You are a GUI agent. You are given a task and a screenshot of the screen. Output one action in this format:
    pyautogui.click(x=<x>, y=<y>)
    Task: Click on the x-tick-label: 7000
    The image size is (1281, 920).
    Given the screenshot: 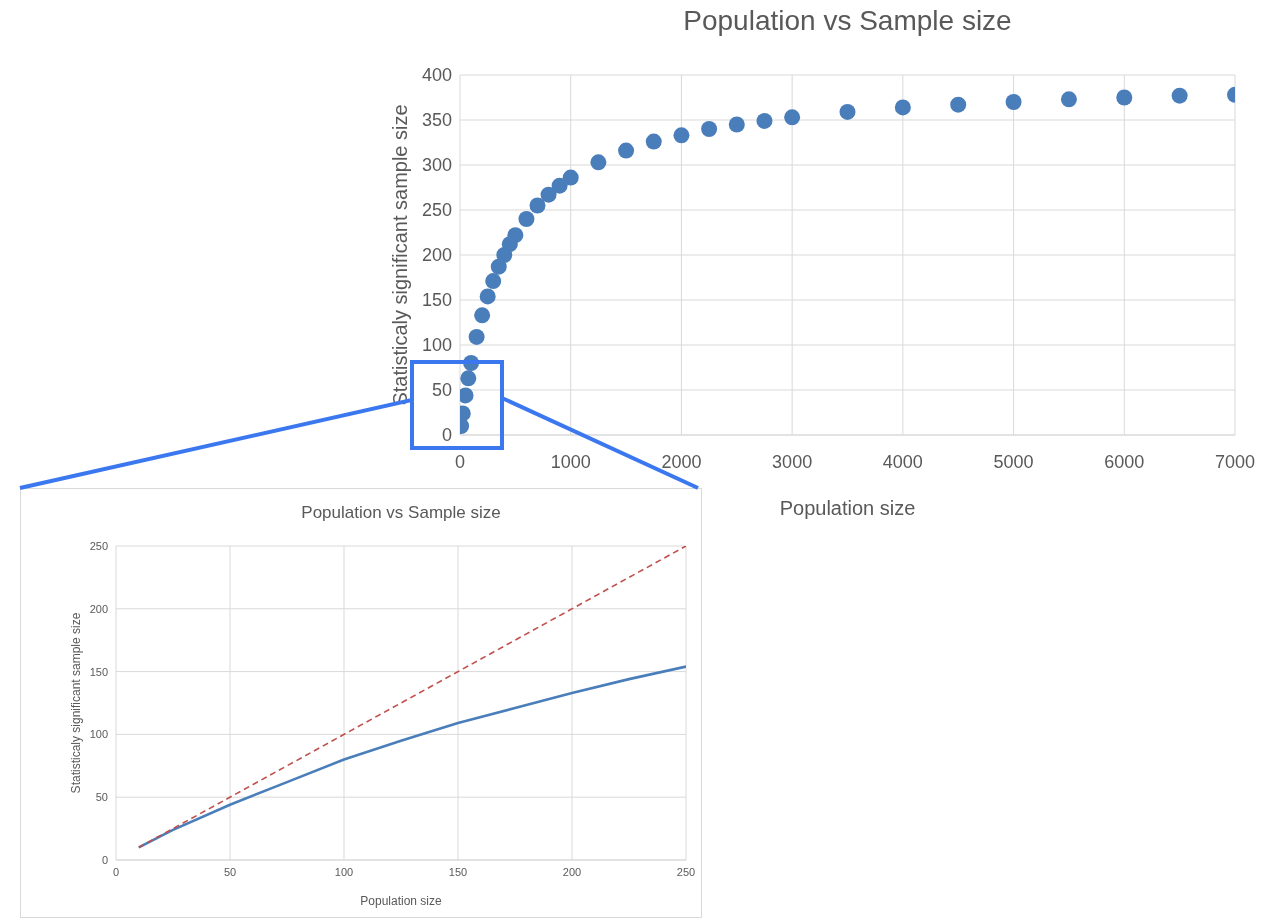 What is the action you would take?
    pyautogui.click(x=1235, y=461)
    